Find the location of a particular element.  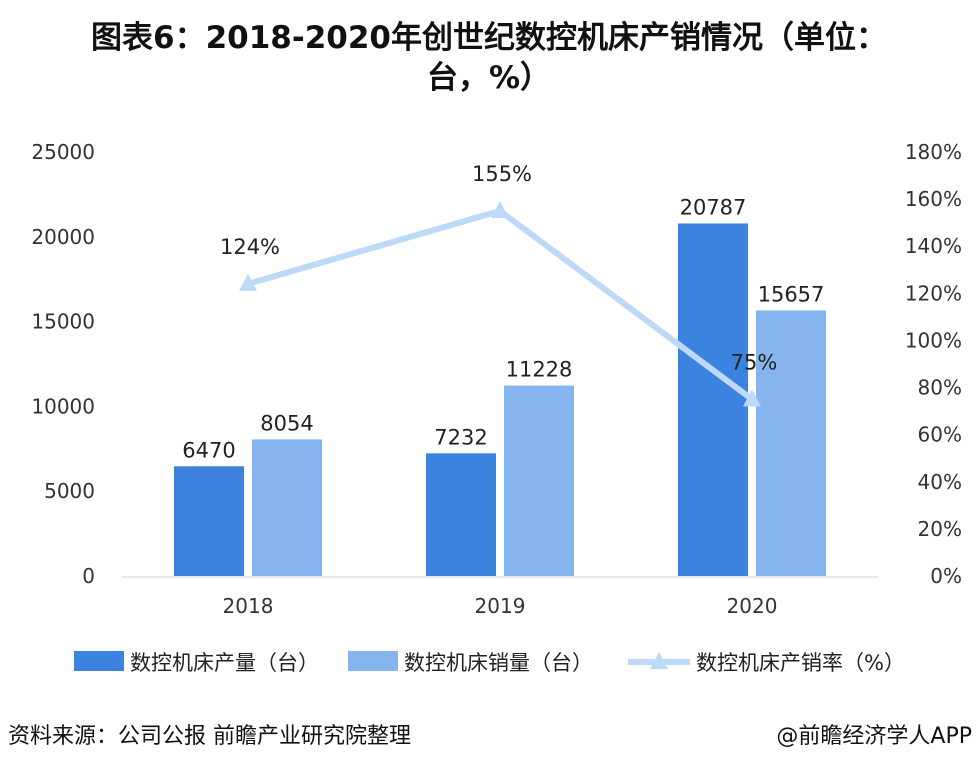

y-right-tick-label: 160% is located at coordinates (933, 199).